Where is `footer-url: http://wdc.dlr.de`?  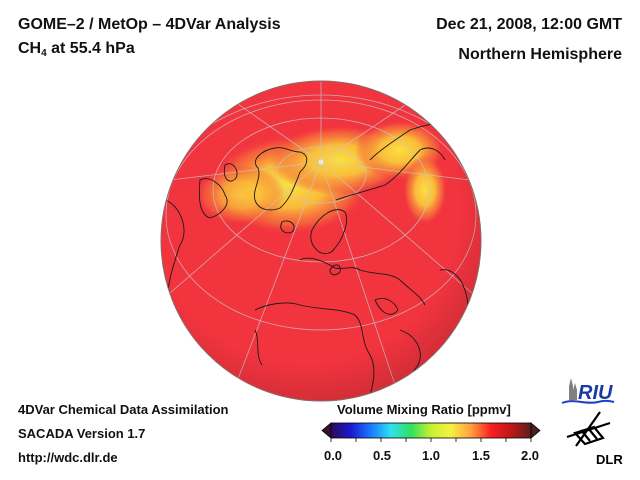 footer-url: http://wdc.dlr.de is located at coordinates (68, 457).